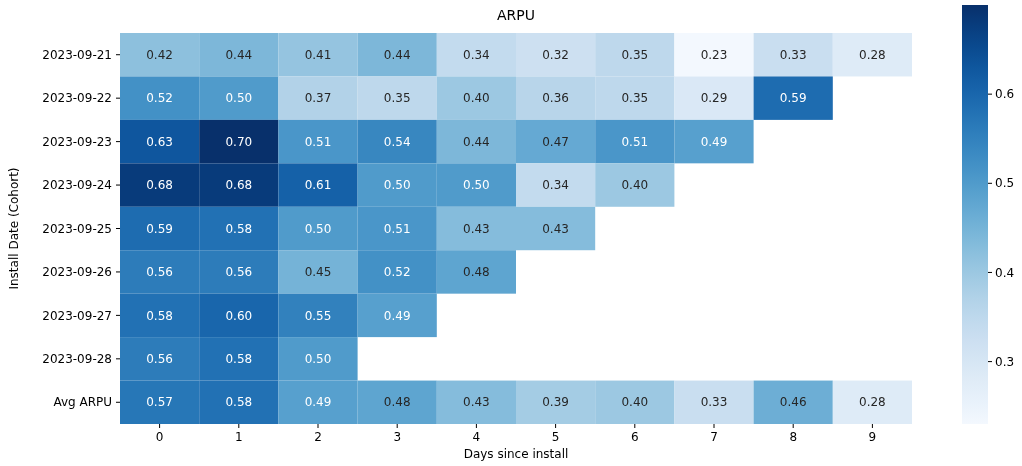 The height and width of the screenshot is (466, 1022). I want to click on y-axis-title: Install Date (Cohort), so click(14, 228).